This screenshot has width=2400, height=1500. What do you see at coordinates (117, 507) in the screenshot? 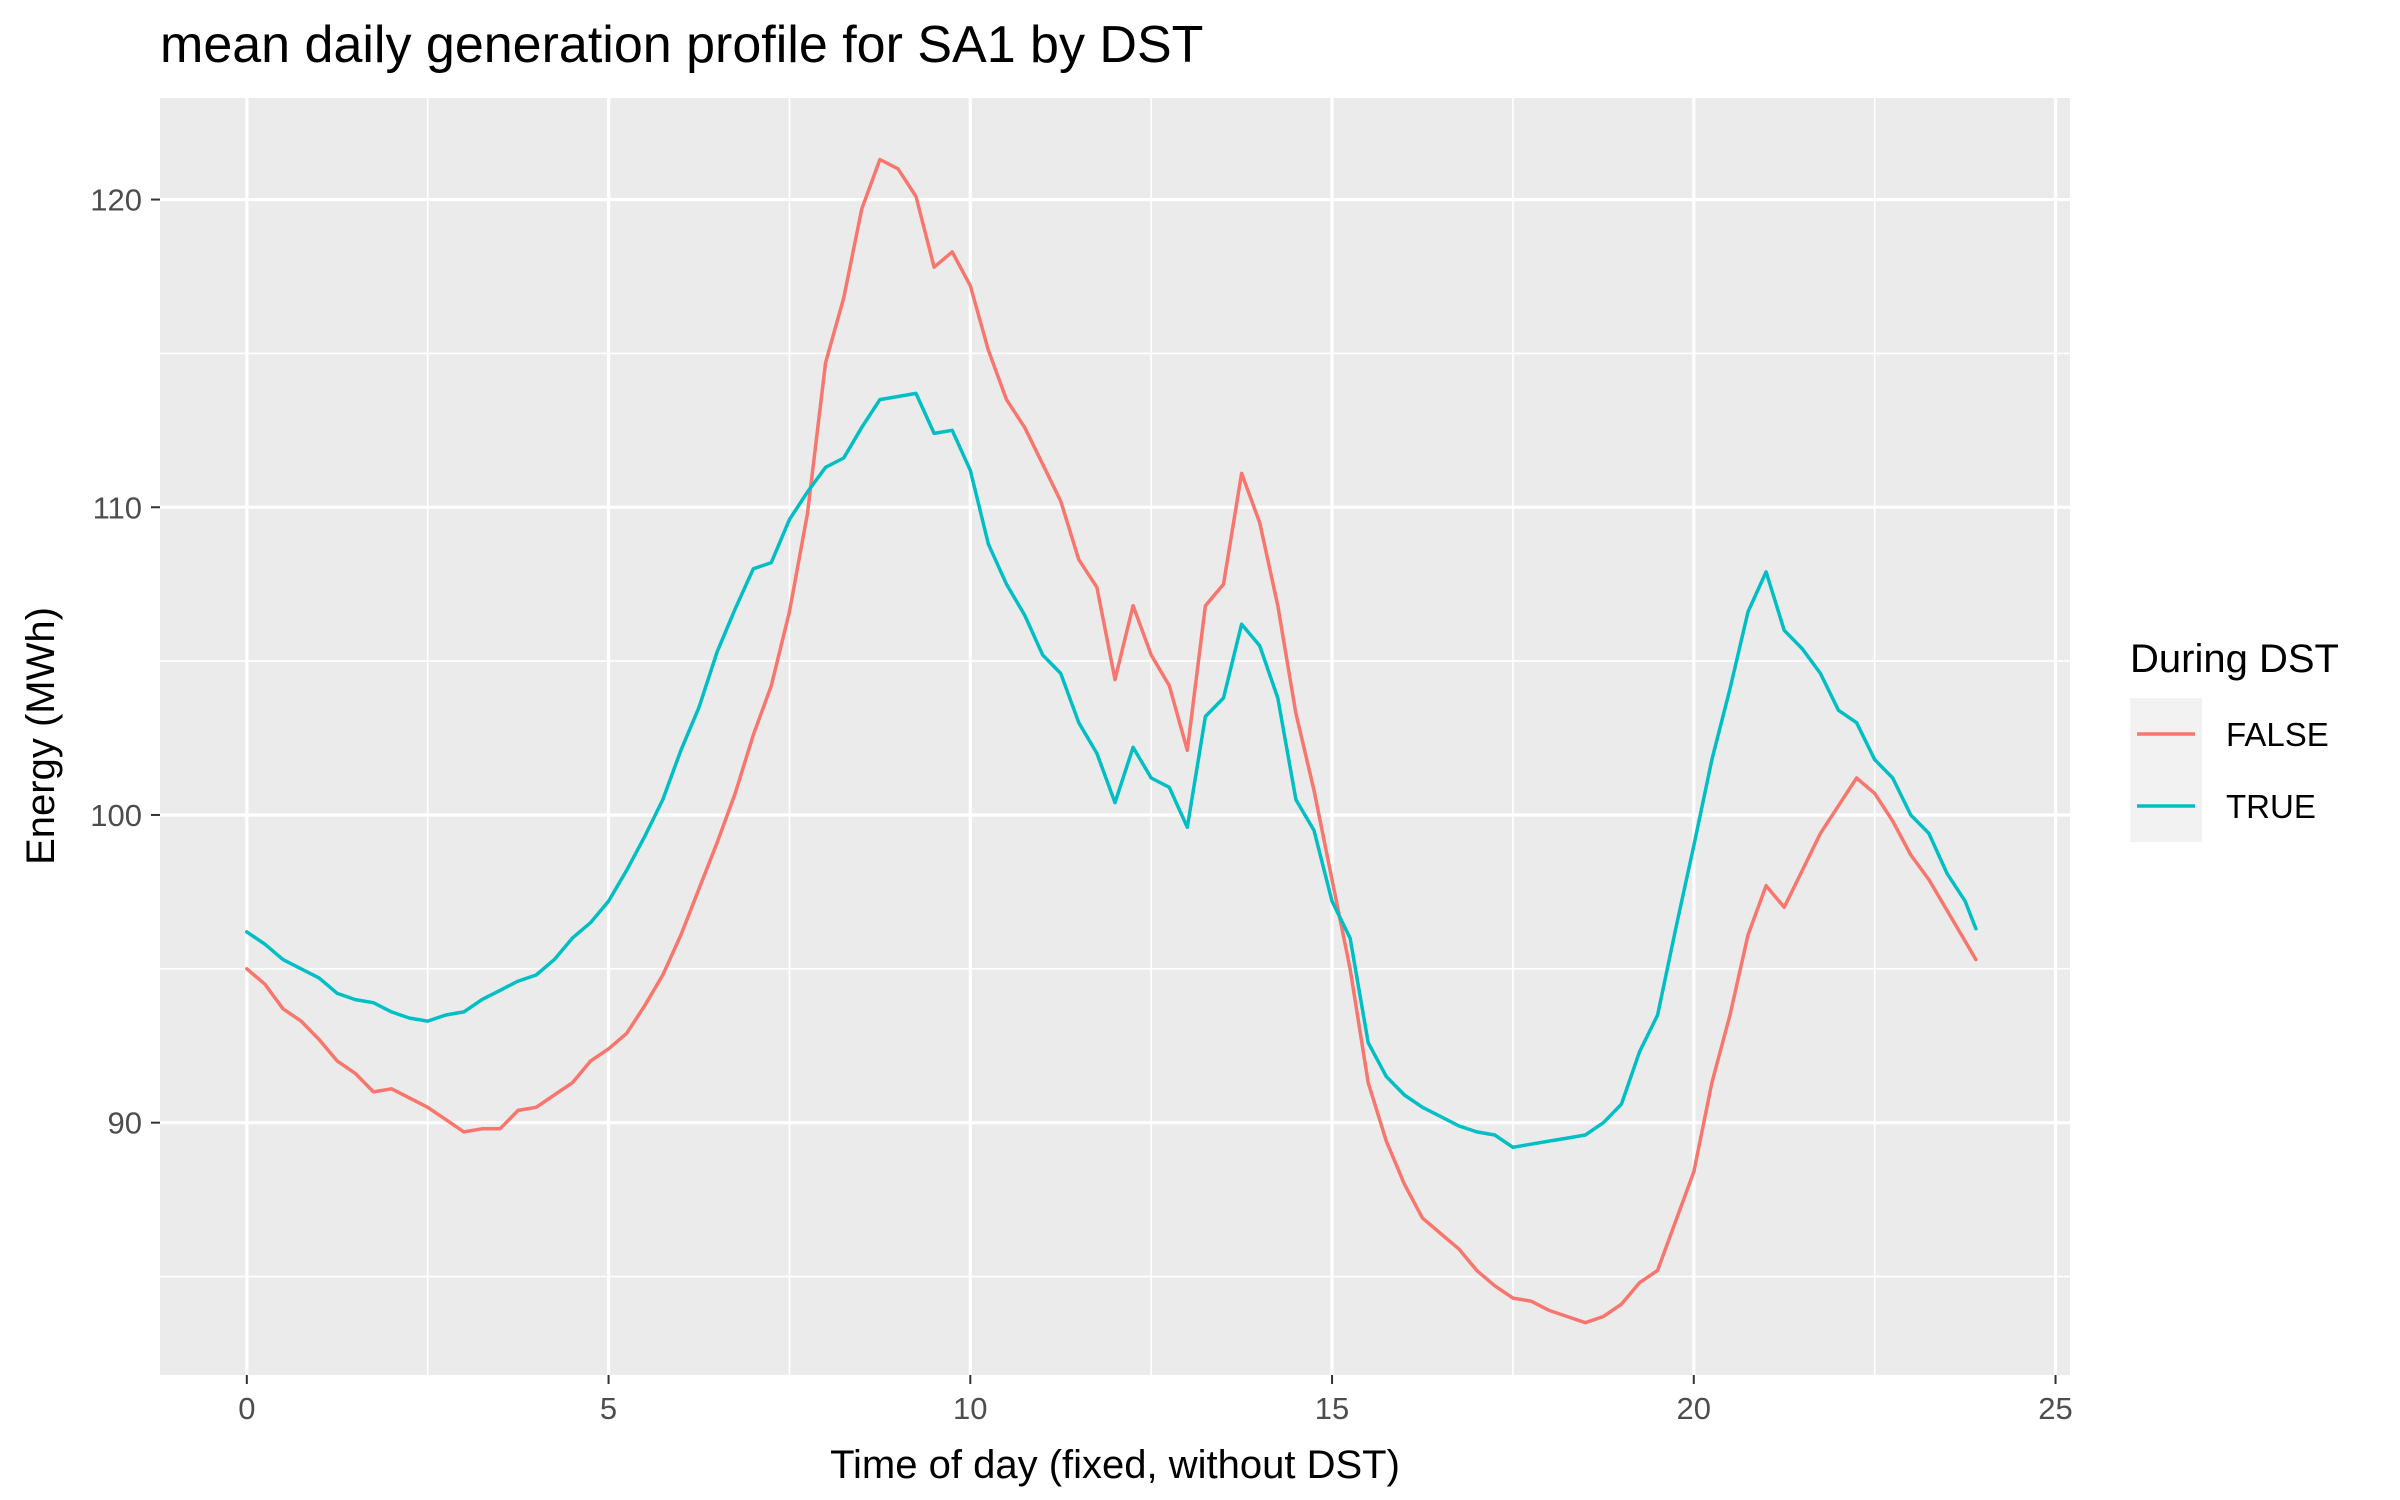
I see `y-tick-label: 110` at bounding box center [117, 507].